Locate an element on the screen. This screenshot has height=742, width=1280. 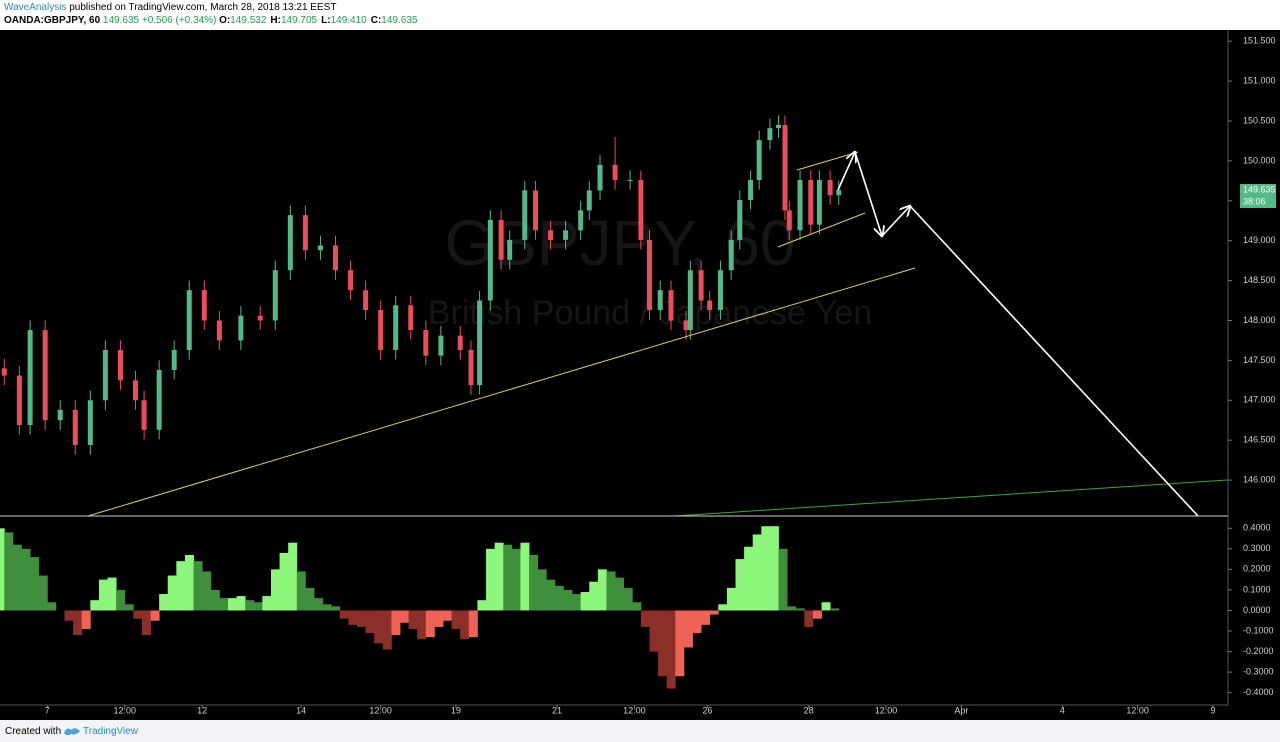
y-tick-label: 146.500 is located at coordinates (1259, 440).